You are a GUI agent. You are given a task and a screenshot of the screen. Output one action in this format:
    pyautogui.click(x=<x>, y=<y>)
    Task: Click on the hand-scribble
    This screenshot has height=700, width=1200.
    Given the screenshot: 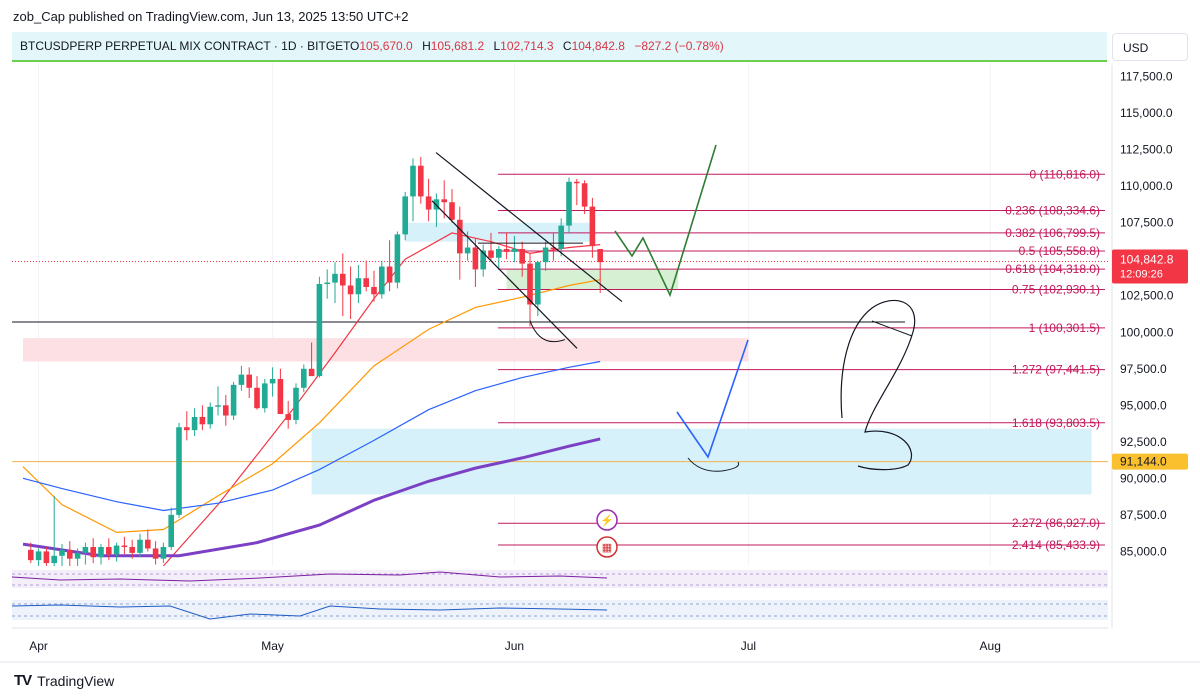 What is the action you would take?
    pyautogui.click(x=878, y=385)
    